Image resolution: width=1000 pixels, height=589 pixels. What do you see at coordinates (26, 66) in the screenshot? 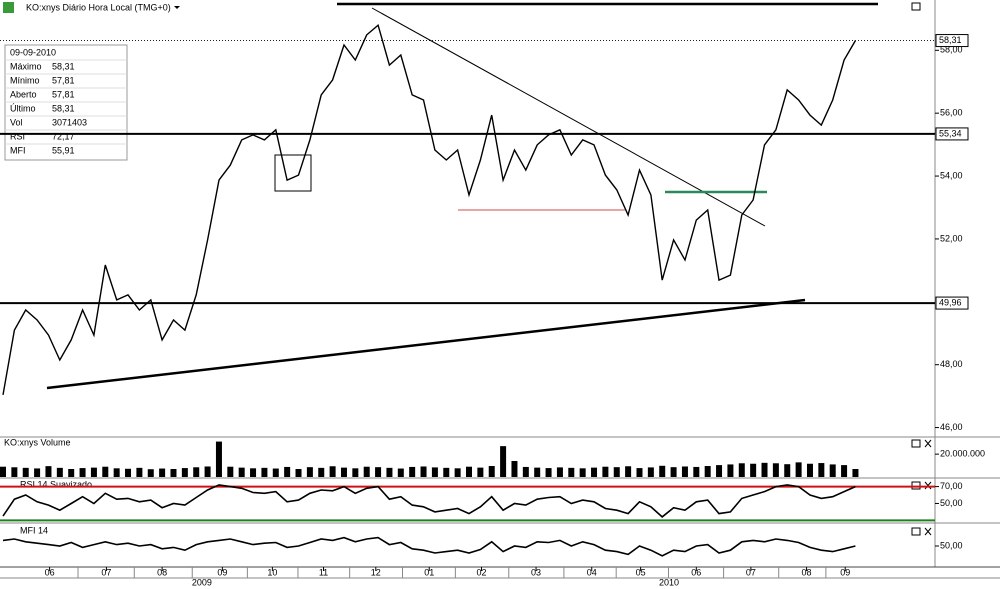
I see `info-label: Máximo` at bounding box center [26, 66].